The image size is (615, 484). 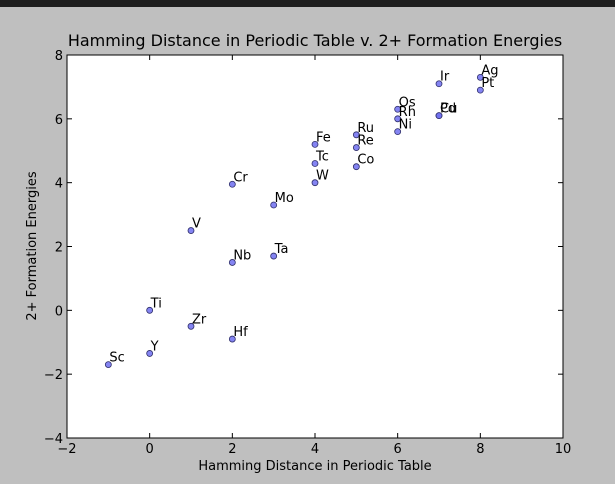 I want to click on point-label-cu: Cu, so click(x=448, y=109).